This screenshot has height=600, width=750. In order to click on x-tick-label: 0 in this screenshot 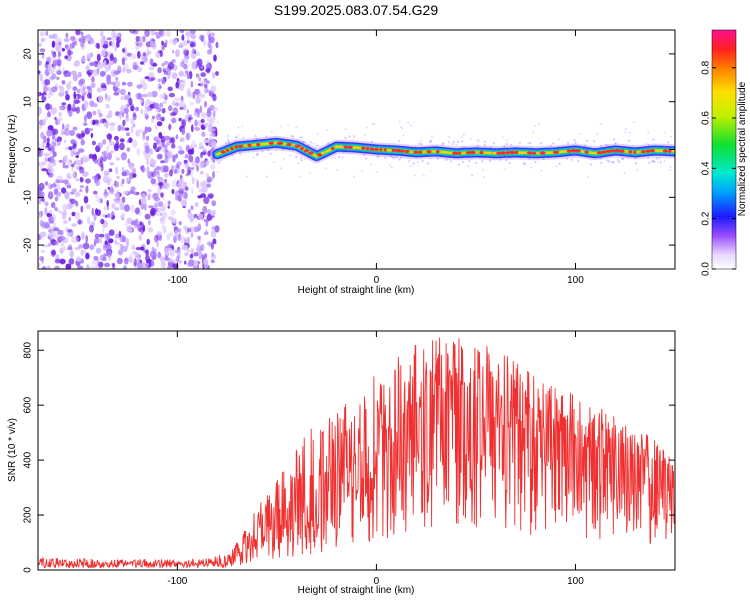, I will do `click(377, 280)`.